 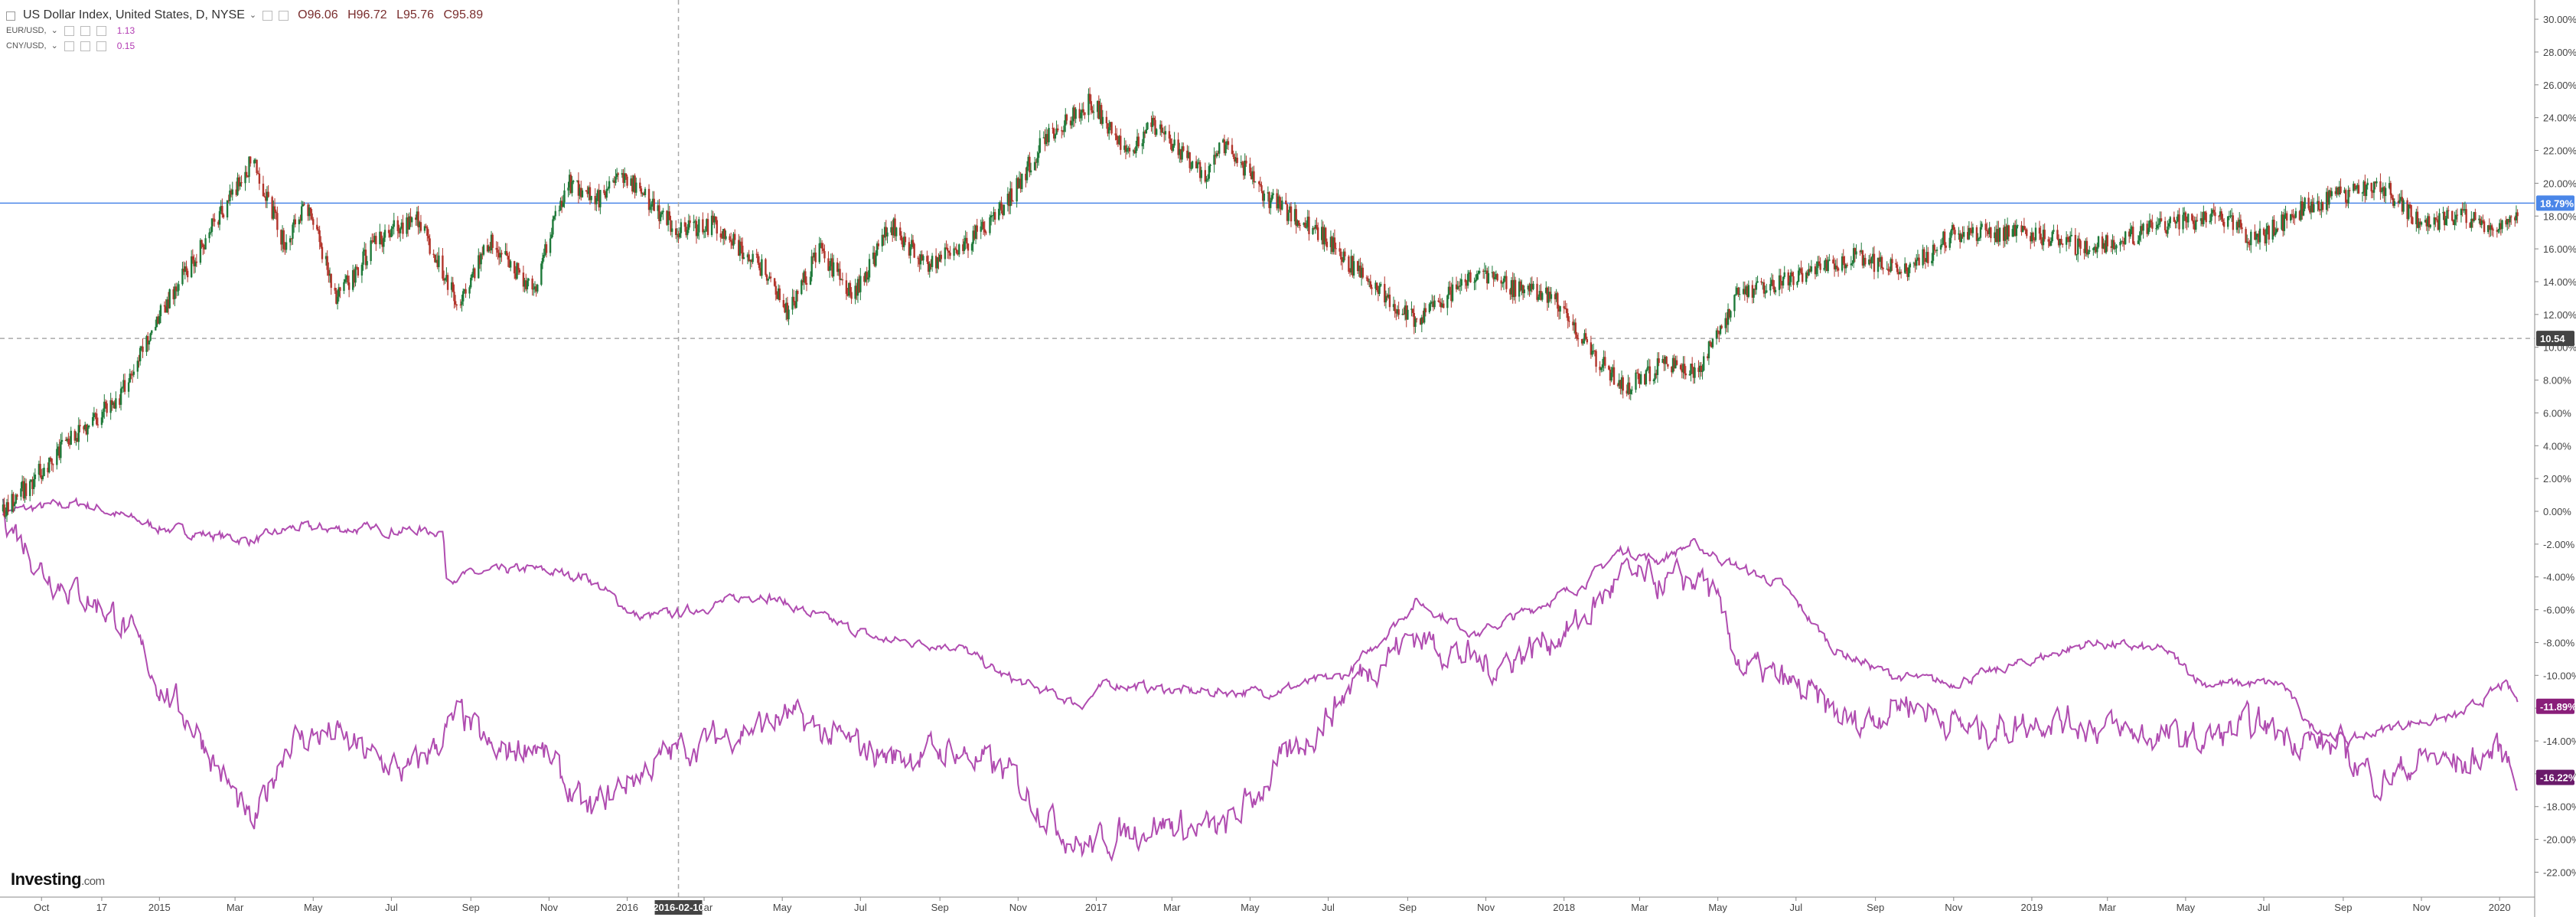 I want to click on time-tick-label: Mar, so click(x=1639, y=907).